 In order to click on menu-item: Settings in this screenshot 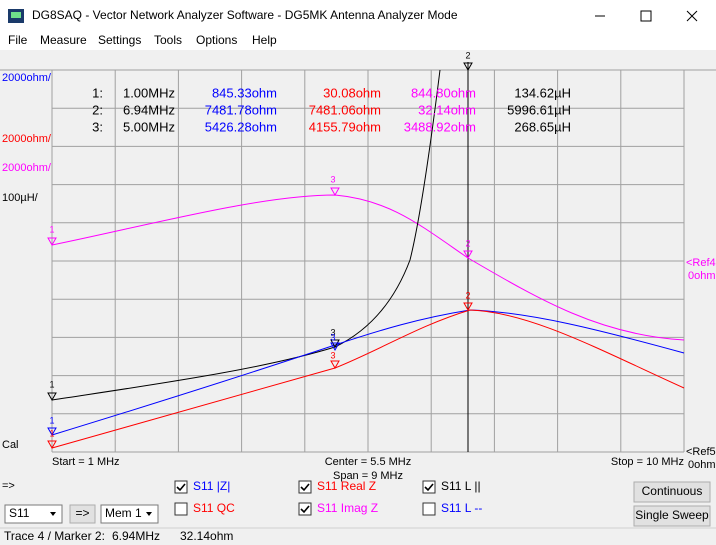, I will do `click(119, 40)`.